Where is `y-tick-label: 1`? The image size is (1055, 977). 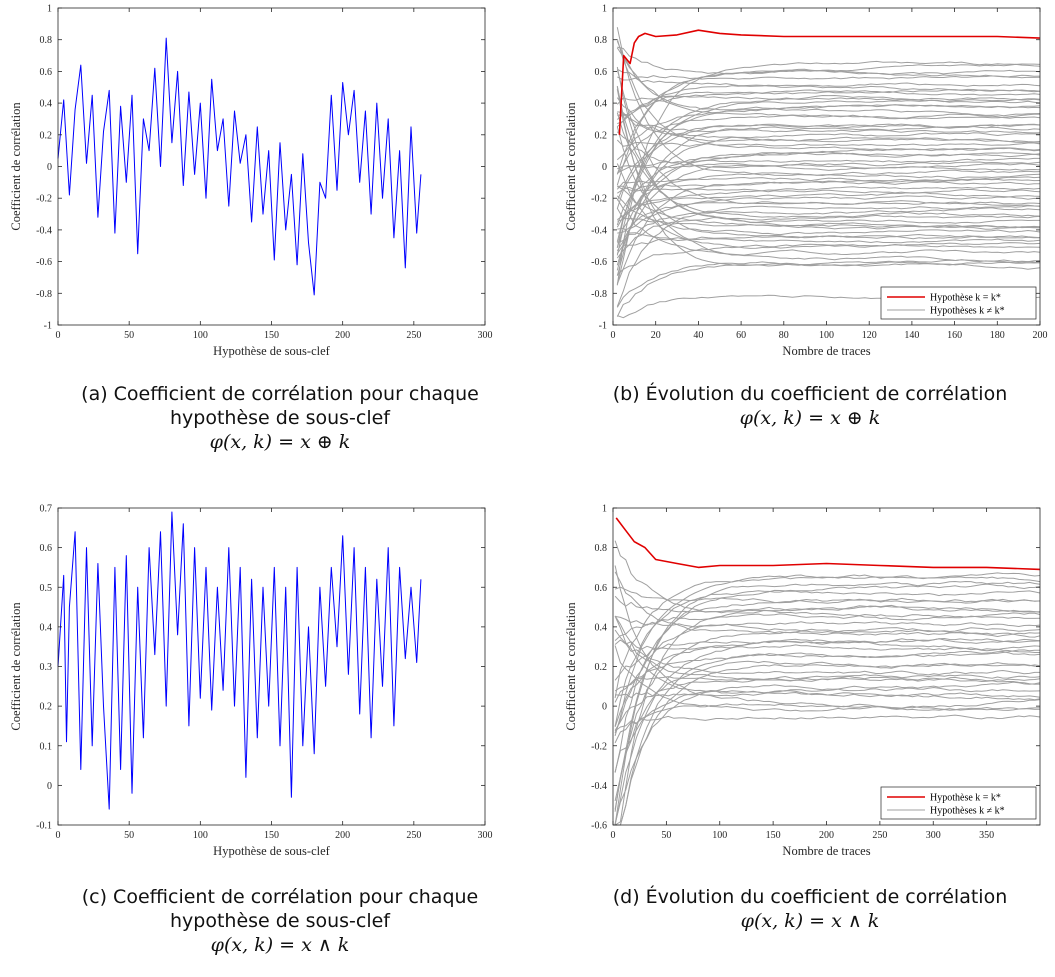 y-tick-label: 1 is located at coordinates (49, 9).